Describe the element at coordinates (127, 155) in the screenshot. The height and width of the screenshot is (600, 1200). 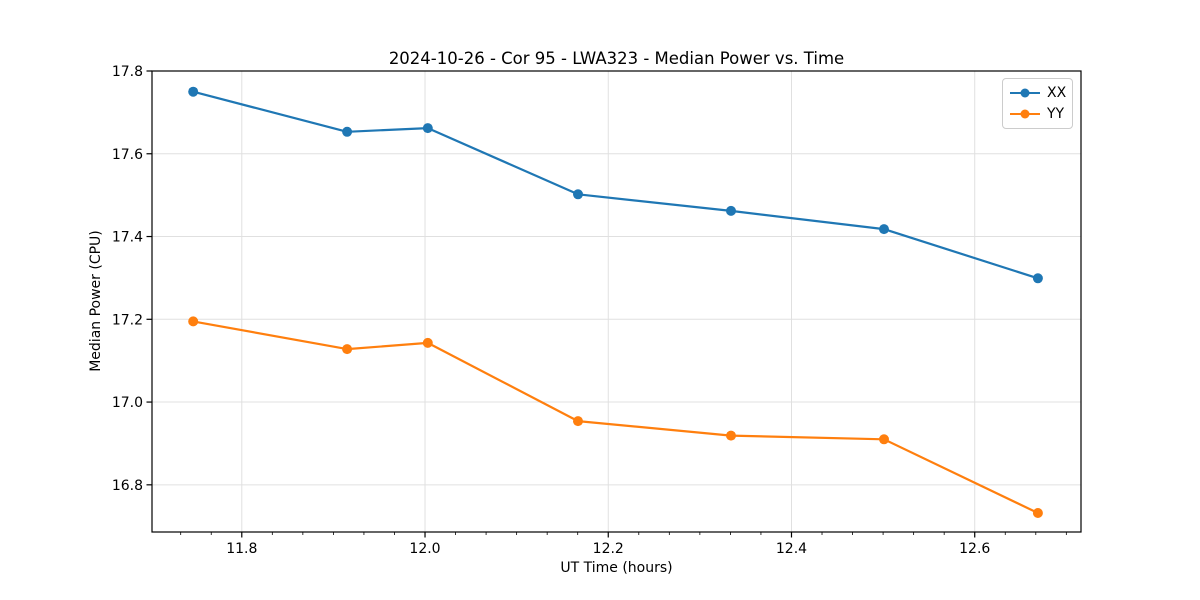
I see `y-tick-label: 17.6` at that location.